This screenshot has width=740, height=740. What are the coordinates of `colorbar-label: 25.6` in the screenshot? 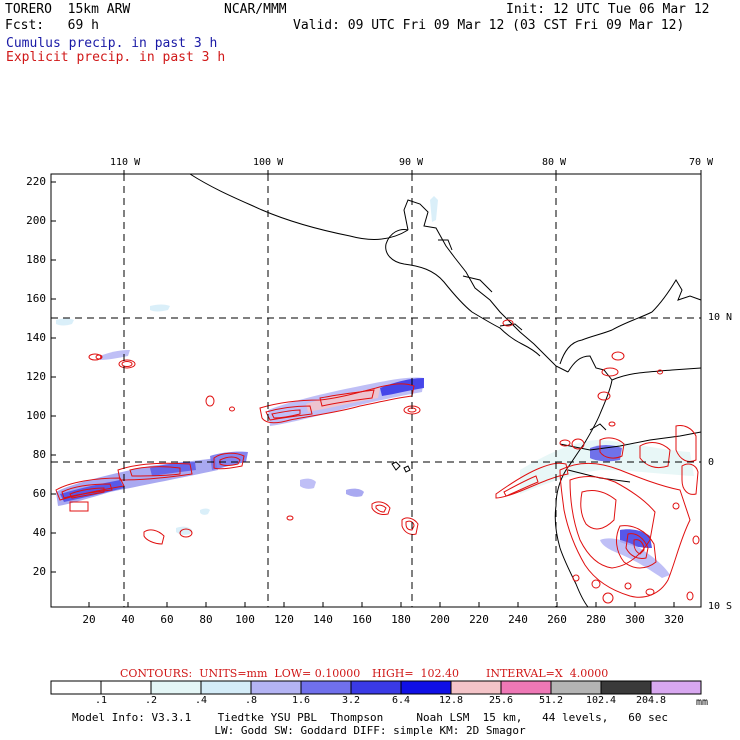 It's located at (501, 700).